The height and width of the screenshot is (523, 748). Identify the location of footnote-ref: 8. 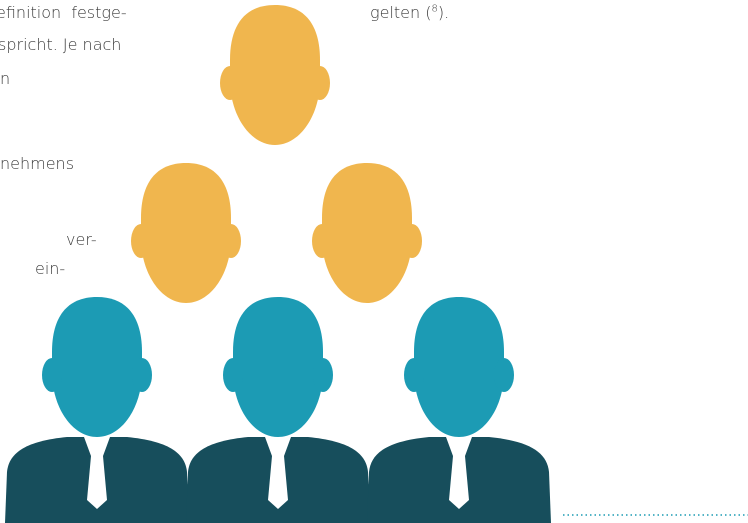
(434, 9).